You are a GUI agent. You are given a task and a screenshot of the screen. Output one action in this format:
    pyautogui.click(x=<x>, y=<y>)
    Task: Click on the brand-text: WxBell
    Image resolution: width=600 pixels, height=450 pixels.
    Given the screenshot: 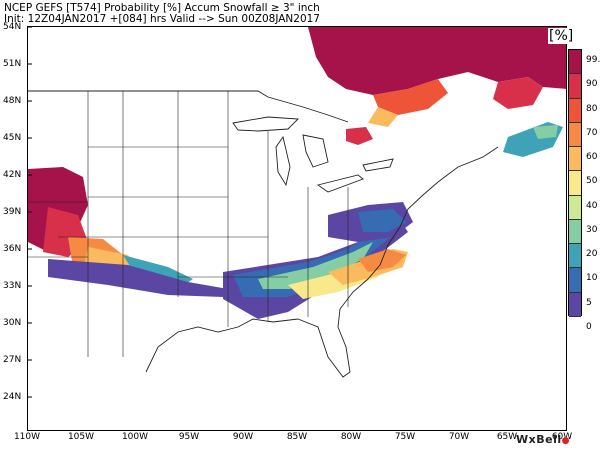 What is the action you would take?
    pyautogui.click(x=539, y=439)
    